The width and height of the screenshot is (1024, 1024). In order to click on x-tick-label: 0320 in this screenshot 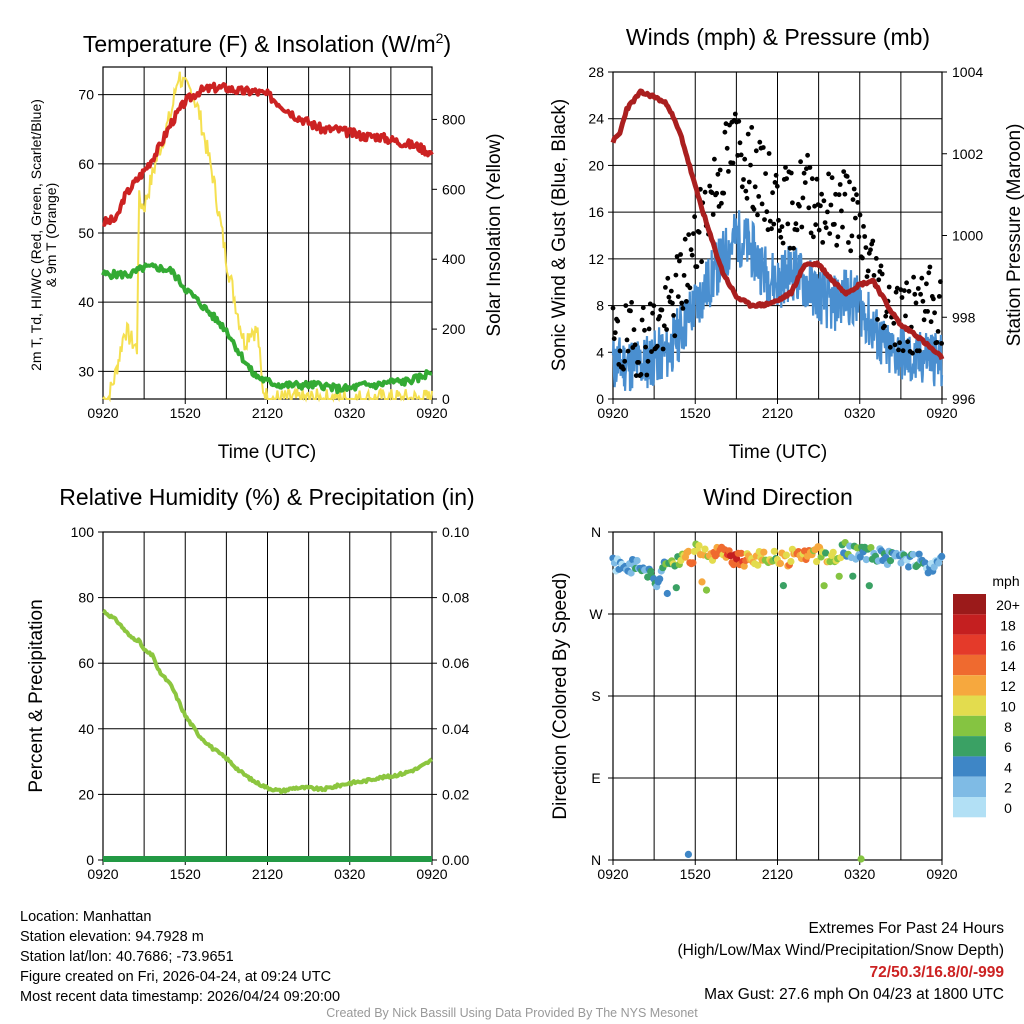, I will do `click(859, 874)`.